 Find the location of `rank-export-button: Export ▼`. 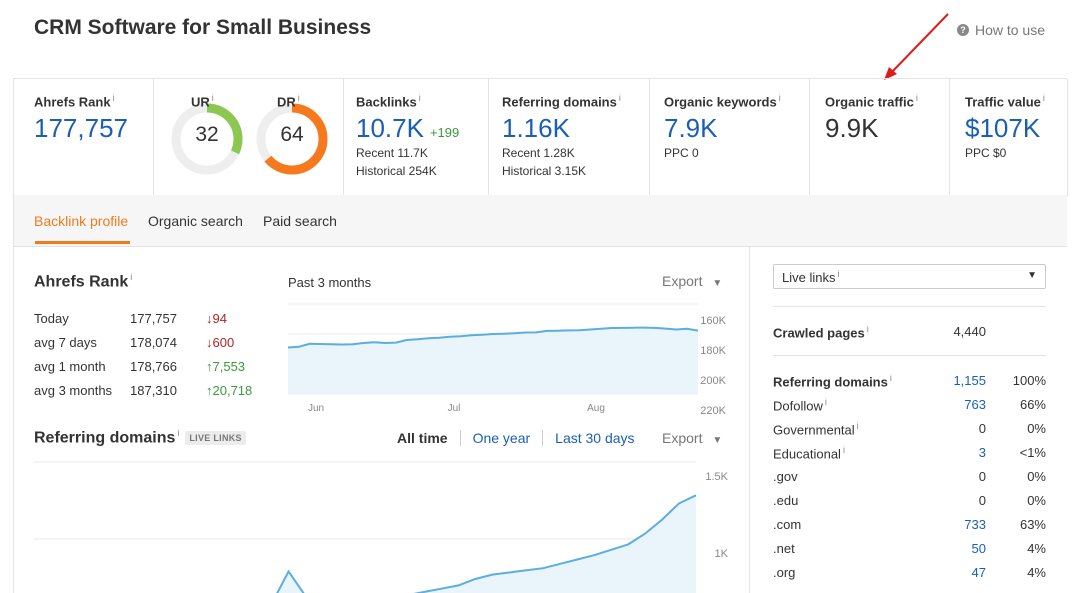

rank-export-button: Export ▼ is located at coordinates (692, 281).